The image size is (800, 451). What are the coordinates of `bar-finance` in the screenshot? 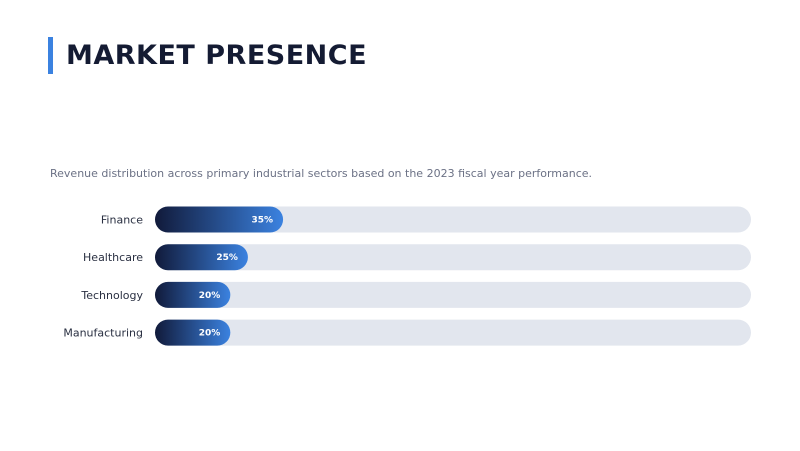 It's located at (219, 219).